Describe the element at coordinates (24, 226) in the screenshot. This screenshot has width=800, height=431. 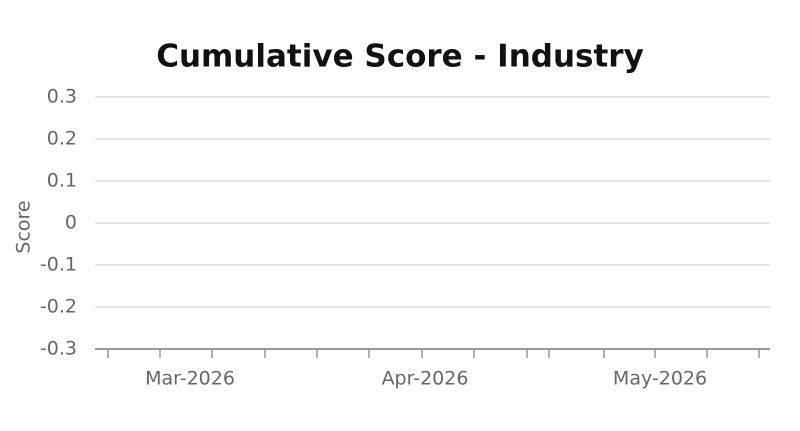
I see `y-axis-label: Score` at that location.